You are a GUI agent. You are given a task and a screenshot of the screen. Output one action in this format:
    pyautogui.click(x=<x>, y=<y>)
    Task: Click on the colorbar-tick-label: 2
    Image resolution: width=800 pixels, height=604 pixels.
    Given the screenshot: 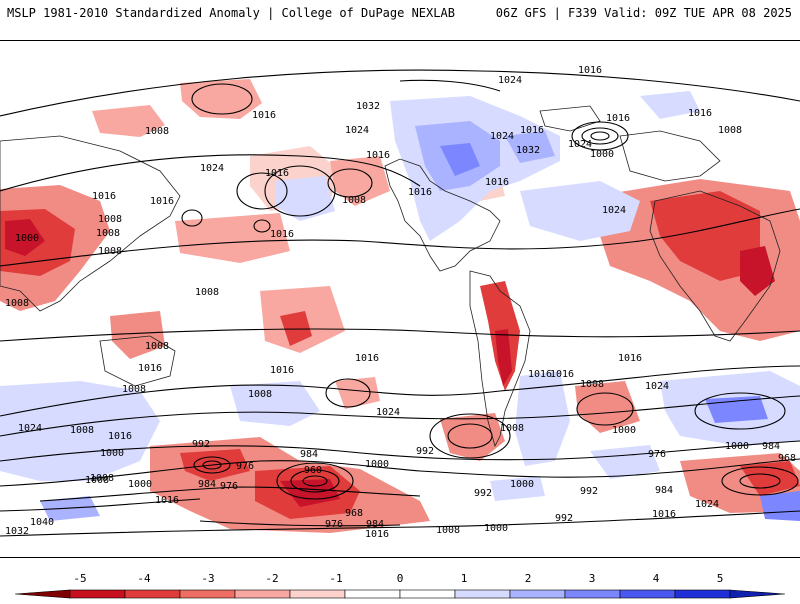 What is the action you would take?
    pyautogui.click(x=528, y=578)
    